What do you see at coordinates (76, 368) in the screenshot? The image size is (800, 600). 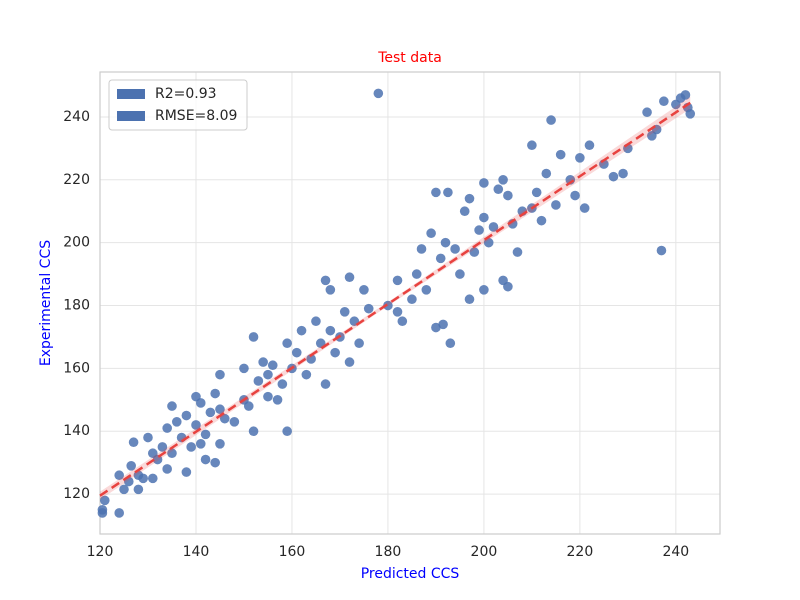 I see `y-tick-label: 160` at bounding box center [76, 368].